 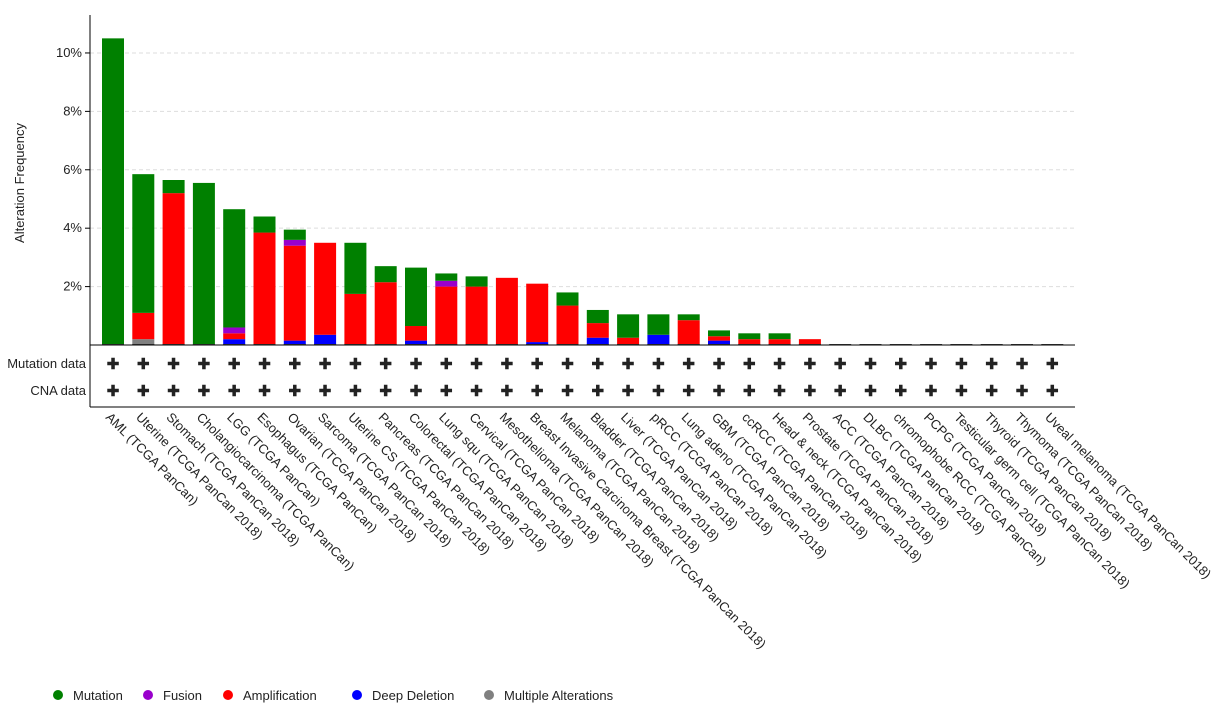 I want to click on legend-label: Amplification, so click(x=280, y=695).